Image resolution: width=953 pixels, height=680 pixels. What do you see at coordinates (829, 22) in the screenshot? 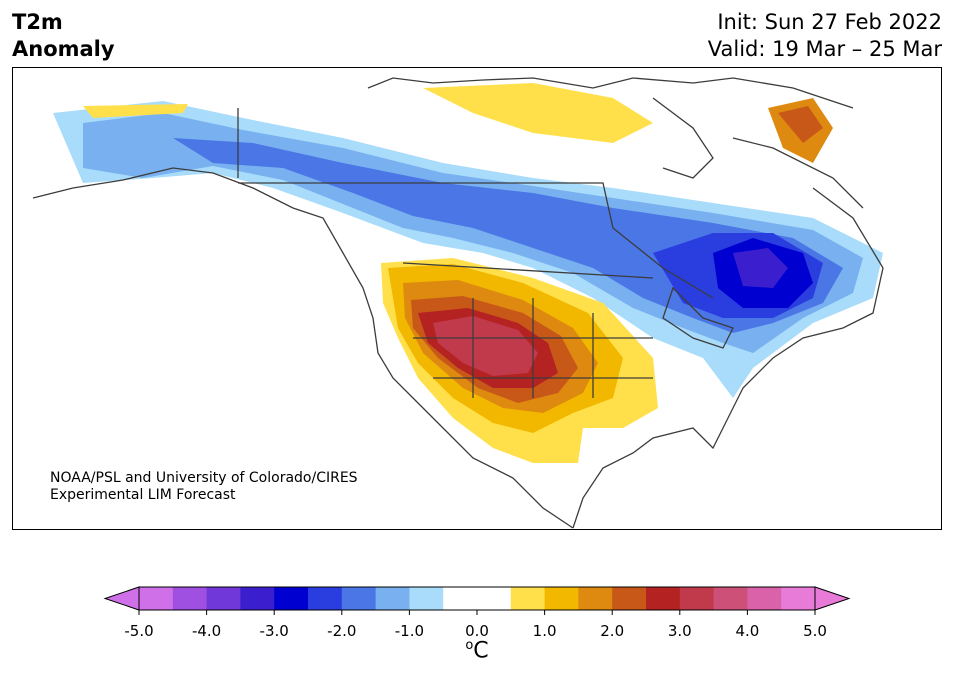
I see `init-date: Init: Sun 27 Feb 2022` at bounding box center [829, 22].